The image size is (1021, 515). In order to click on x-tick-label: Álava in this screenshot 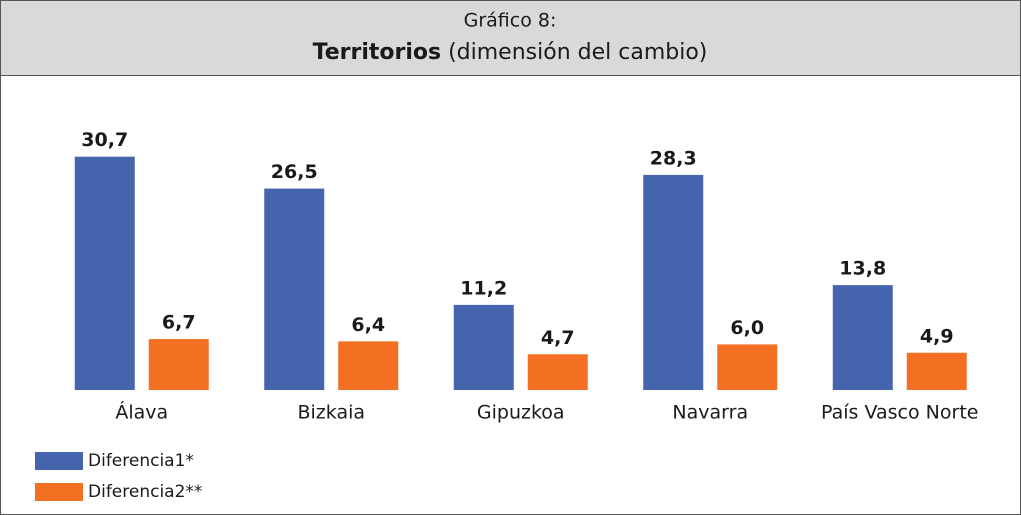, I will do `click(141, 412)`.